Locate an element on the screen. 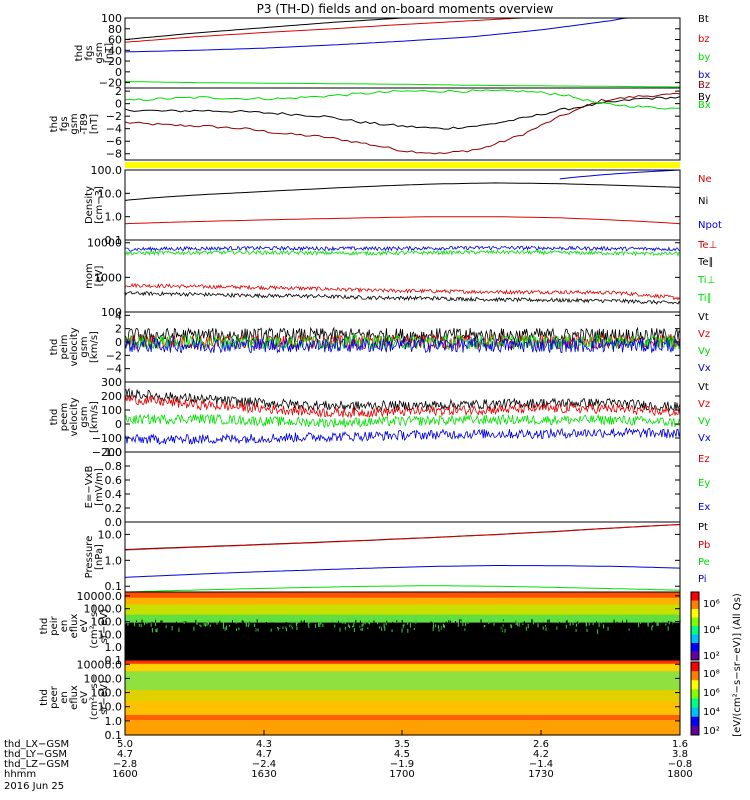 The height and width of the screenshot is (800, 750). y-tick-label: 10000 is located at coordinates (104, 243).